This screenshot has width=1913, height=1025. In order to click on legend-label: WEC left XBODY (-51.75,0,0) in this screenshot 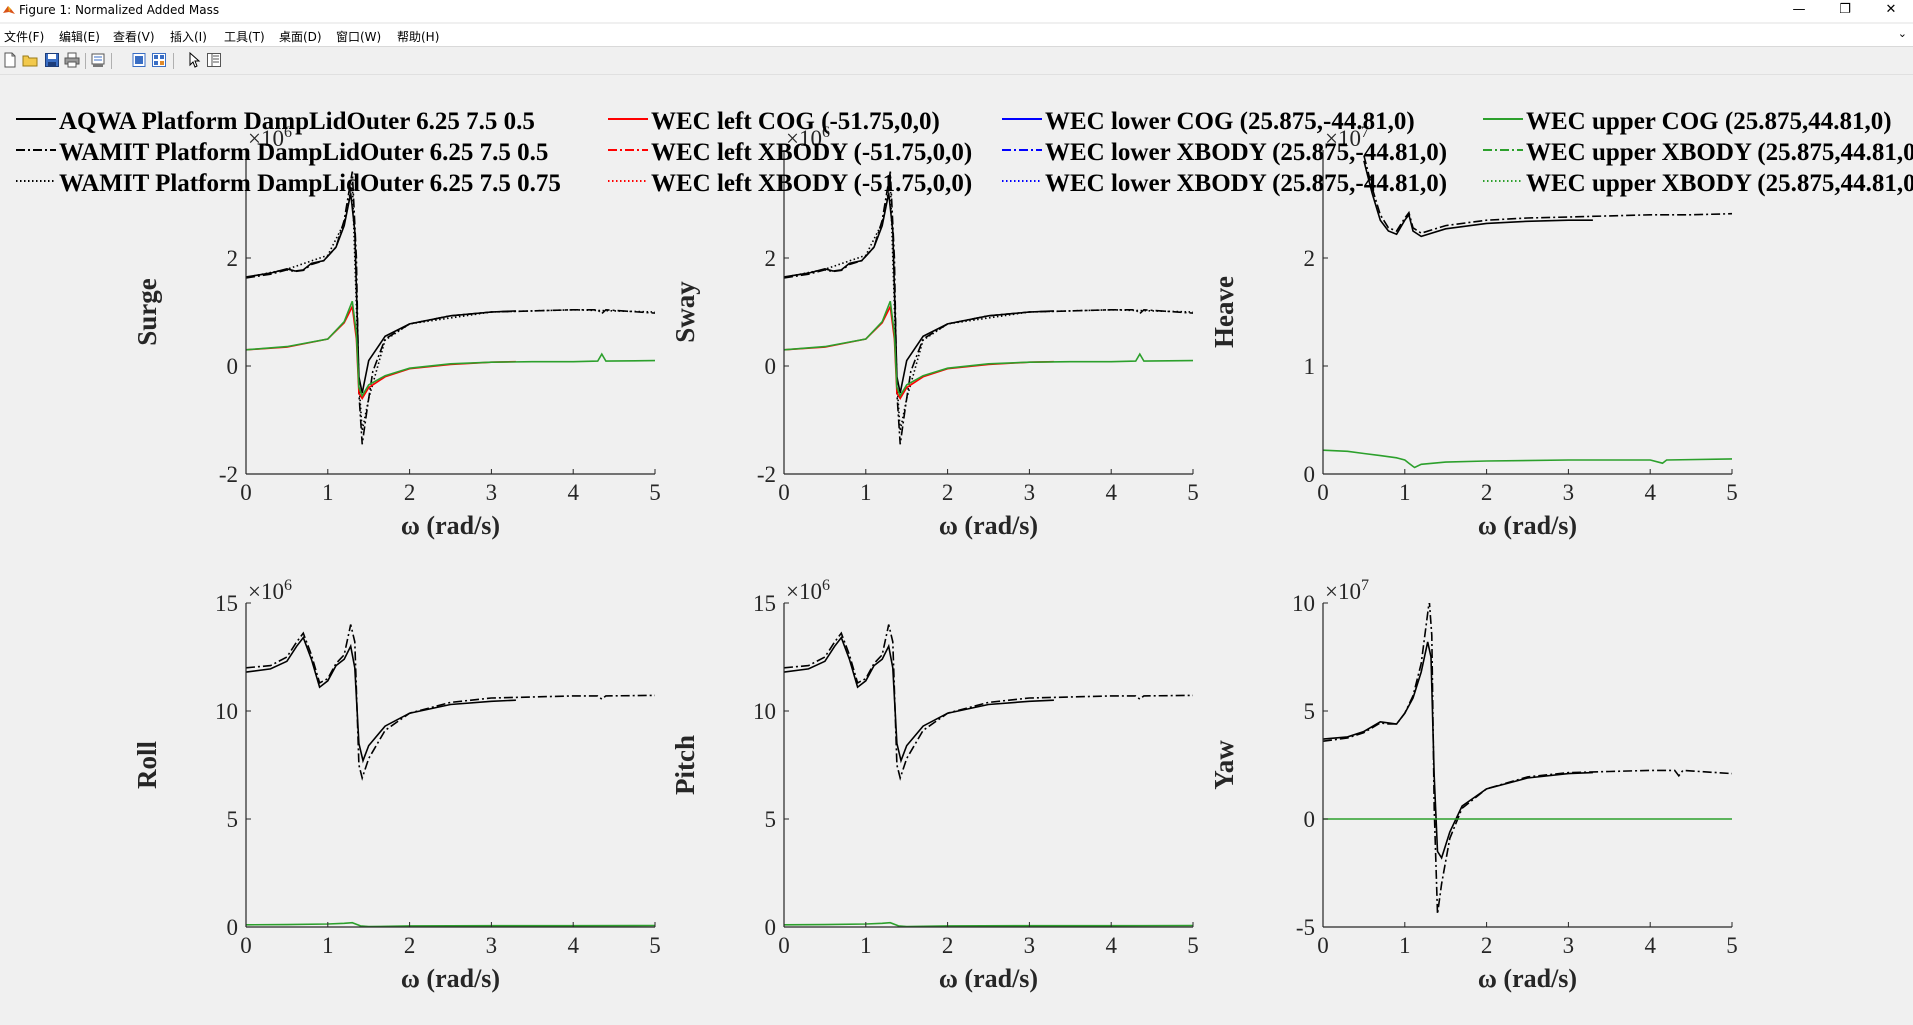, I will do `click(811, 183)`.